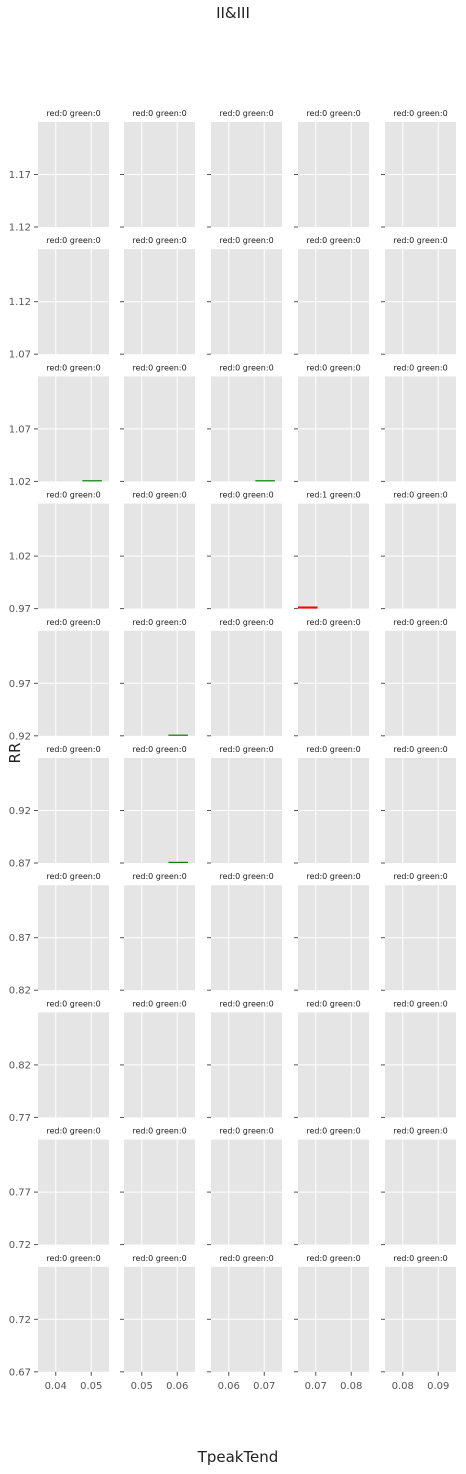  I want to click on y-tick-label: 1.17, so click(20, 175).